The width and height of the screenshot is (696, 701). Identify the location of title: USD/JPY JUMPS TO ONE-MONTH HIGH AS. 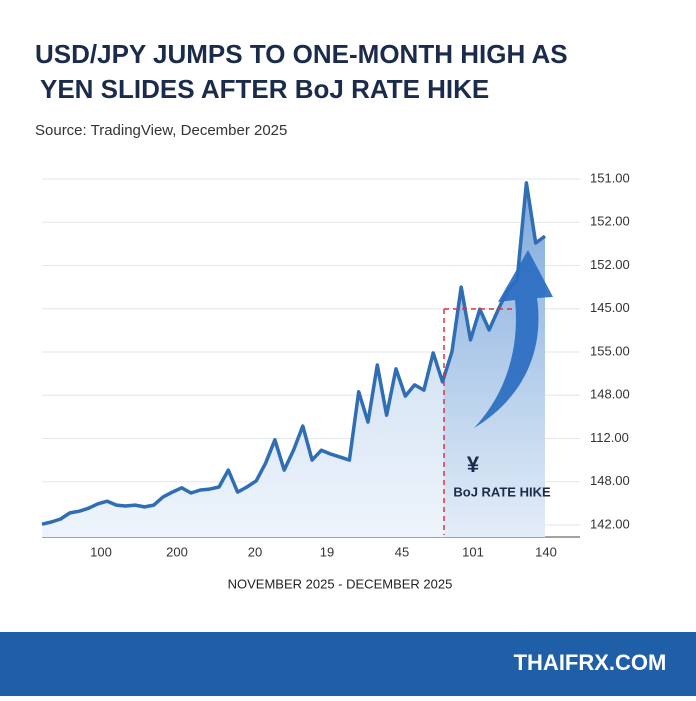
(301, 54).